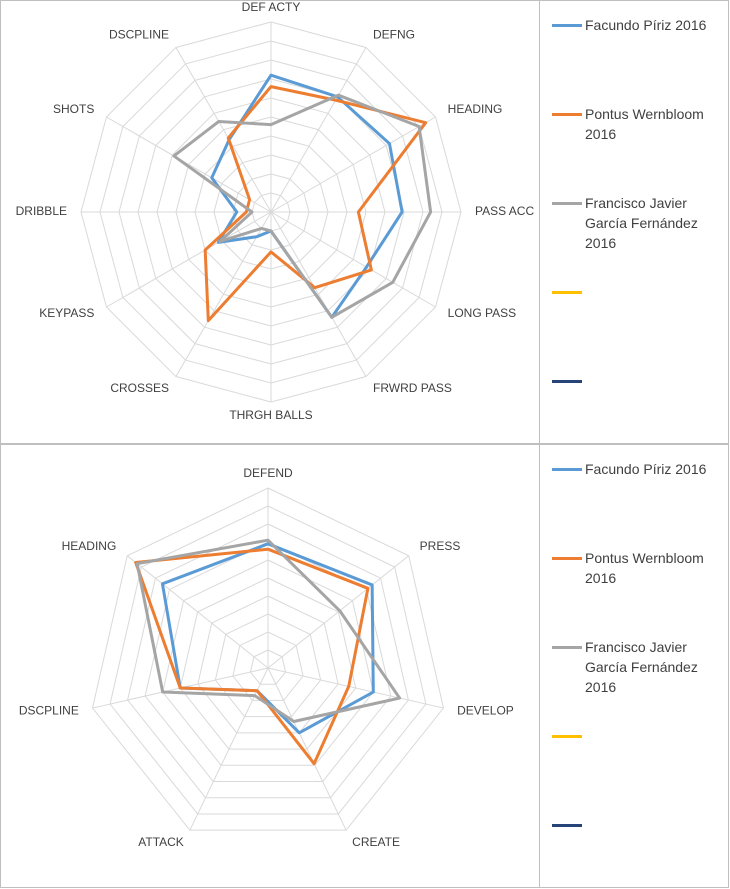 This screenshot has width=730, height=889. What do you see at coordinates (485, 710) in the screenshot?
I see `axis-label: DEVELOP` at bounding box center [485, 710].